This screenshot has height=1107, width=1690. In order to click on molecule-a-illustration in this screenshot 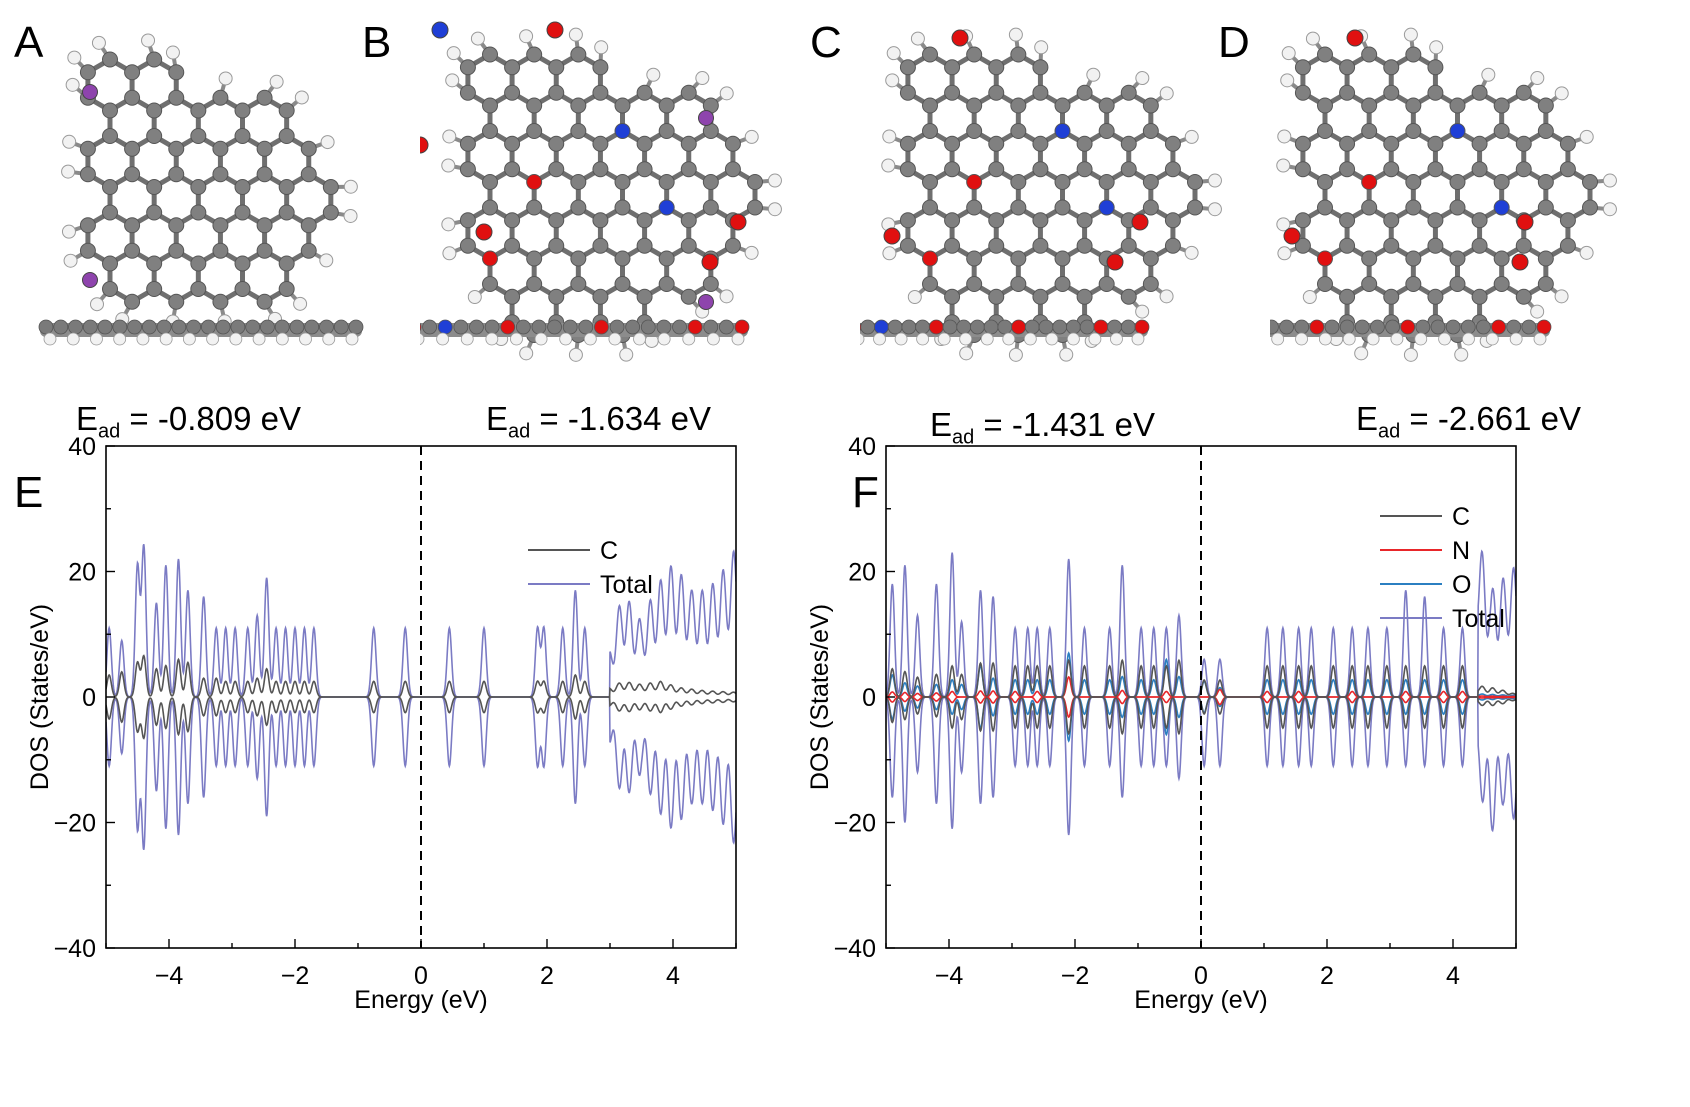, I will do `click(201, 189)`.